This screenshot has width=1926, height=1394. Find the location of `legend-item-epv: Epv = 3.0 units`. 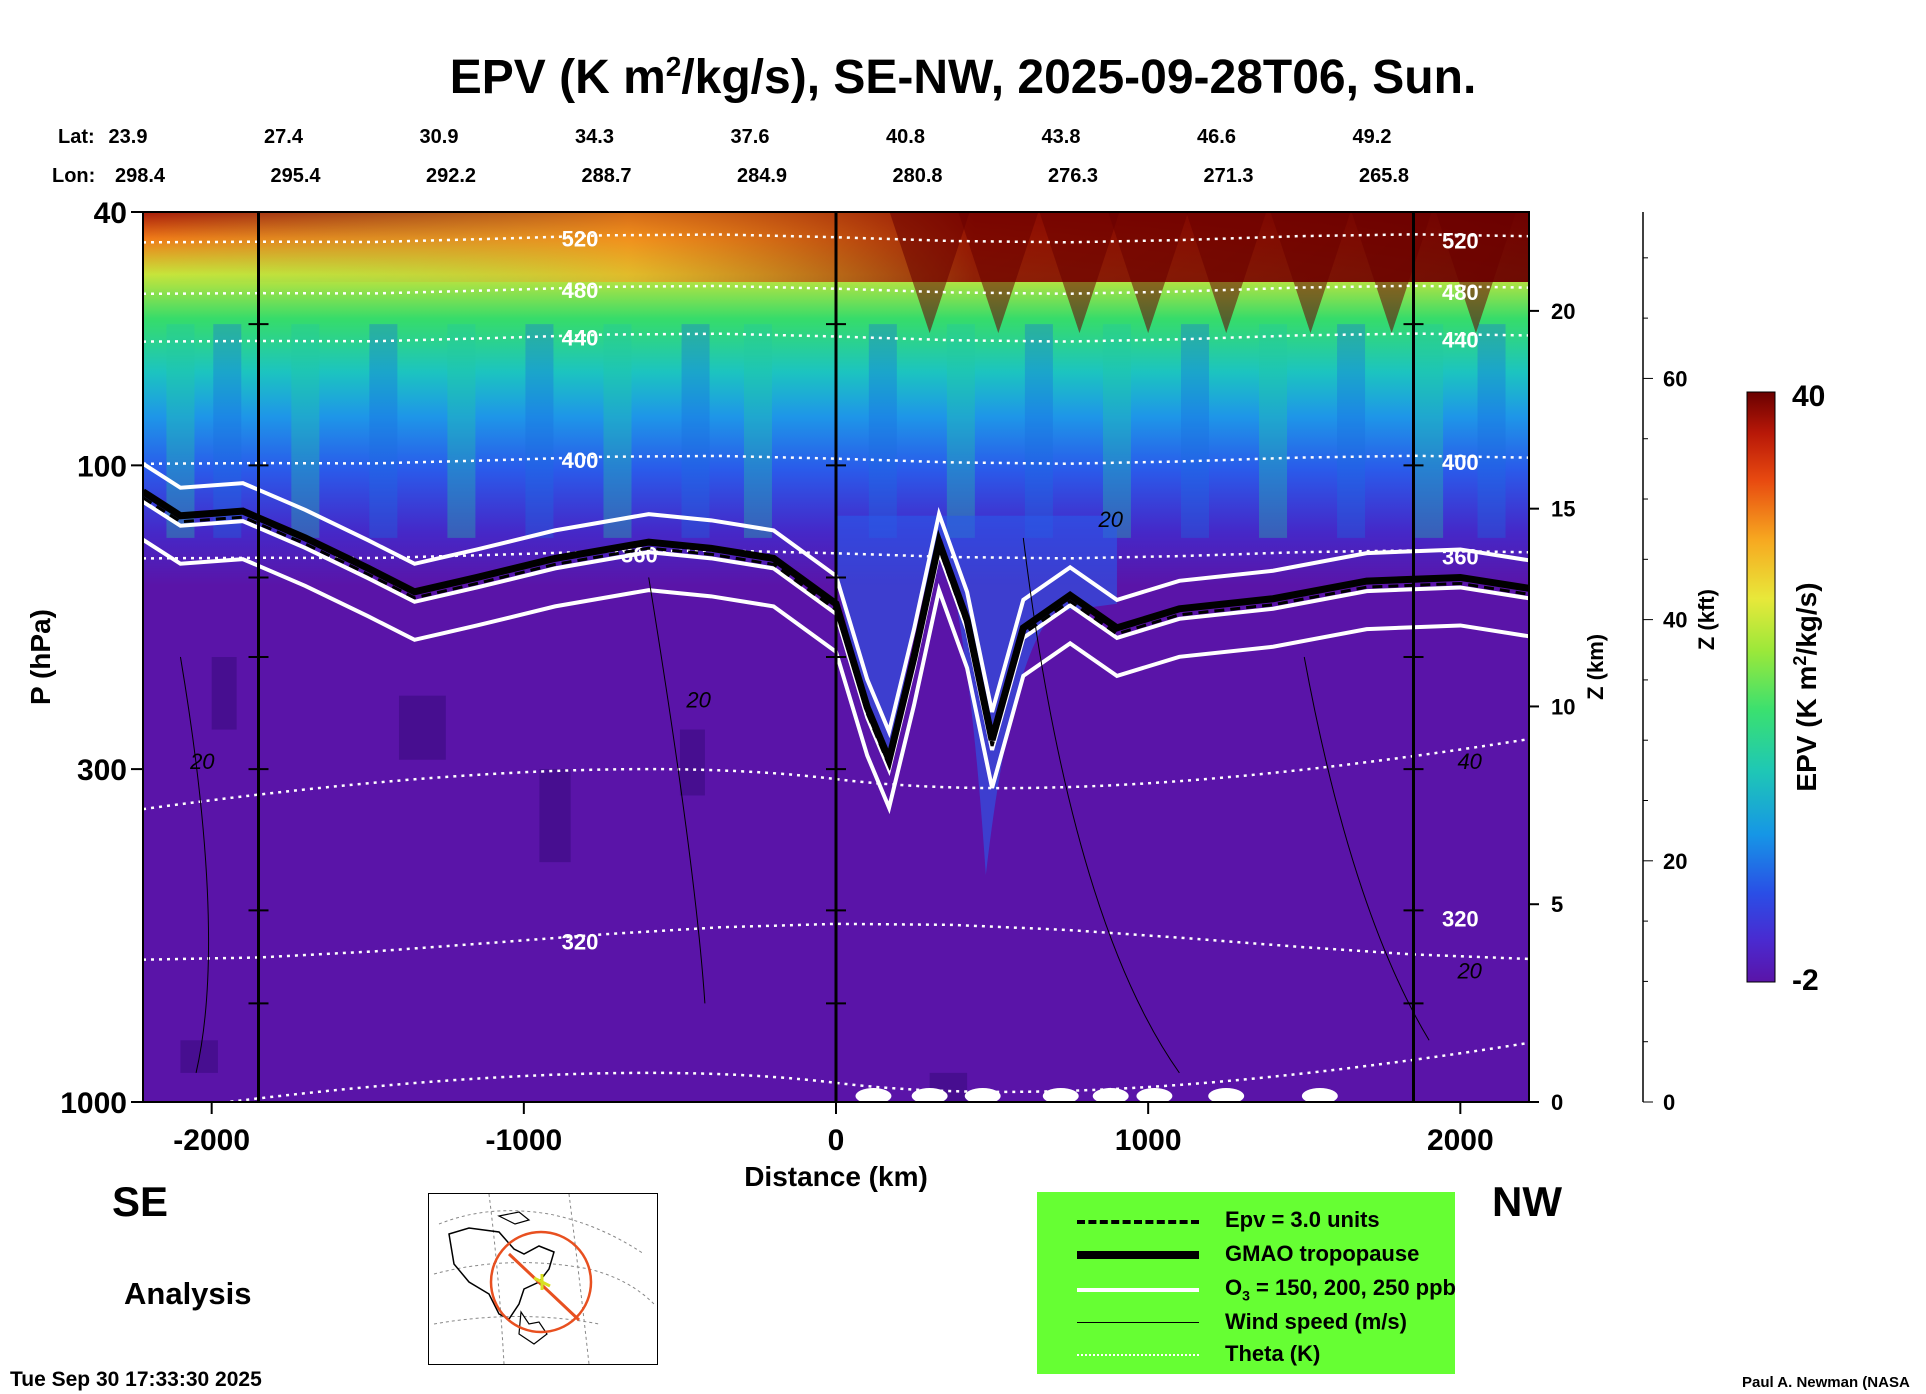

legend-item-epv: Epv = 3.0 units is located at coordinates (1246, 1221).